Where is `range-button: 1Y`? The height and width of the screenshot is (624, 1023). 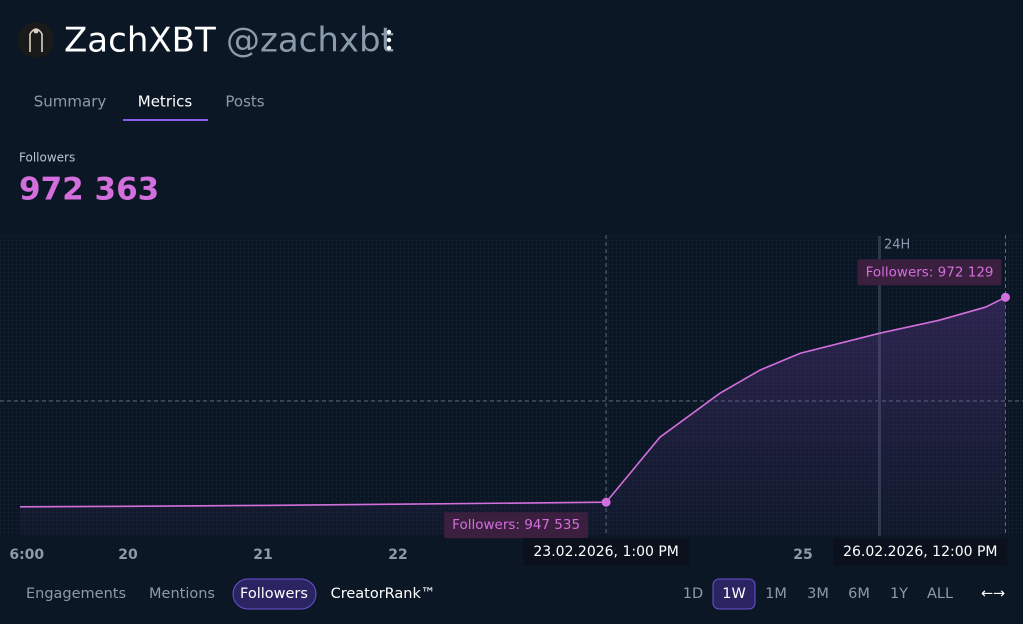 range-button: 1Y is located at coordinates (899, 594).